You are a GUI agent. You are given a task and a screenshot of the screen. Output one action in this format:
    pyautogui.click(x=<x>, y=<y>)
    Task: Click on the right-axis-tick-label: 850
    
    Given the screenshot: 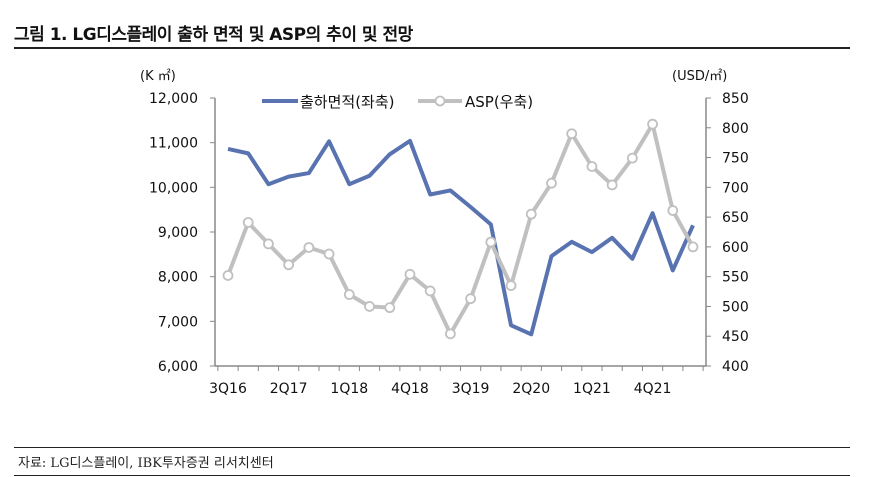 What is the action you would take?
    pyautogui.click(x=735, y=99)
    